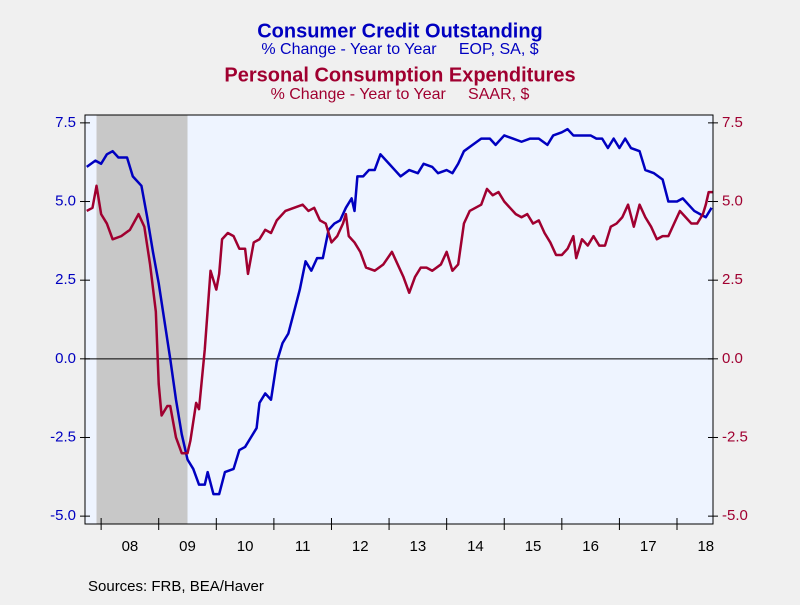 Image resolution: width=800 pixels, height=605 pixels. What do you see at coordinates (735, 436) in the screenshot?
I see `y2-tick-label: -2.5` at bounding box center [735, 436].